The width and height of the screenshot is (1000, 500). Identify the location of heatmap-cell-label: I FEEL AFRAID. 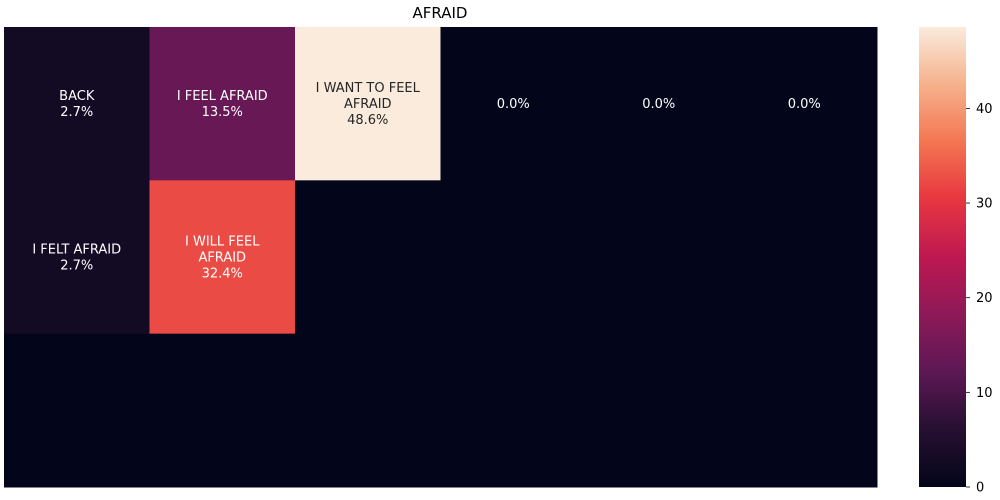
(222, 96).